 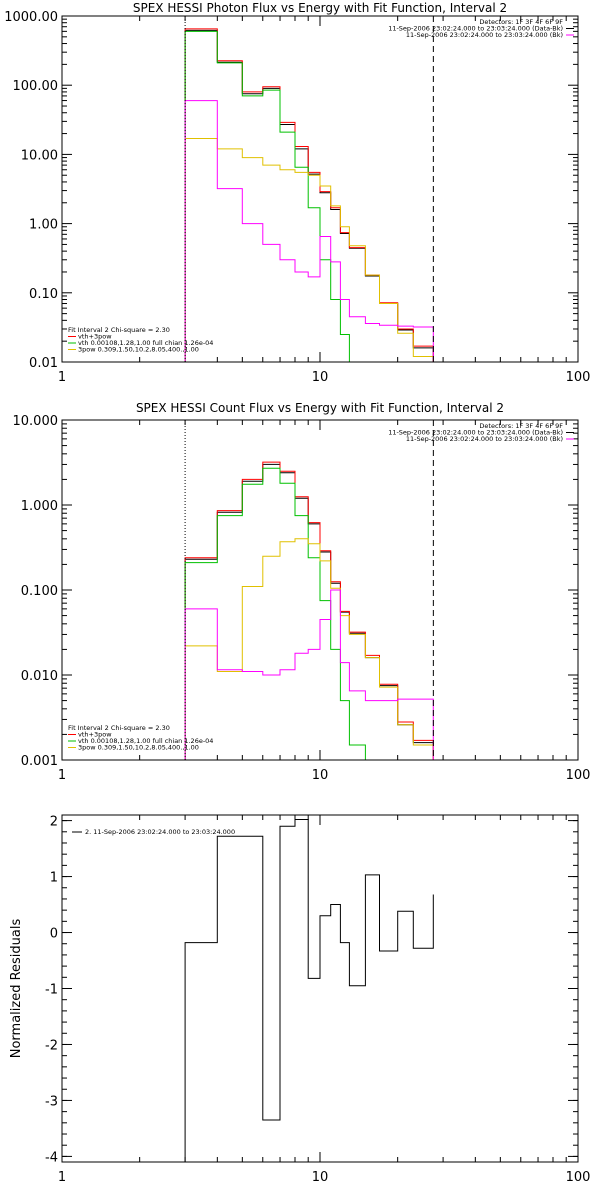 I want to click on y-tick-label: 0, so click(x=54, y=934).